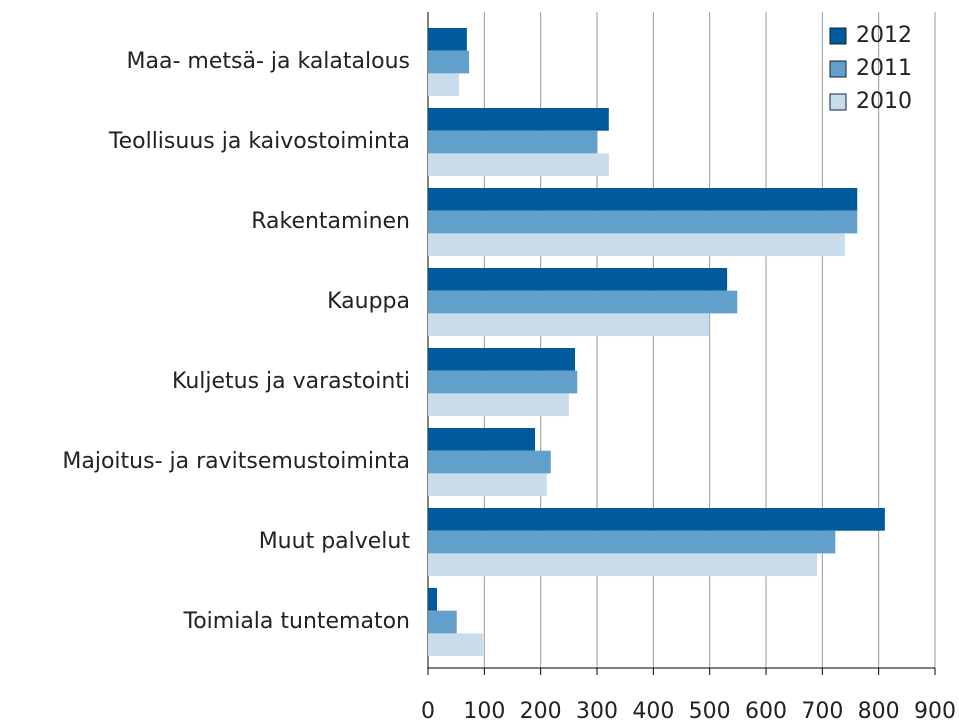  I want to click on x-tick-label: 400, so click(653, 711).